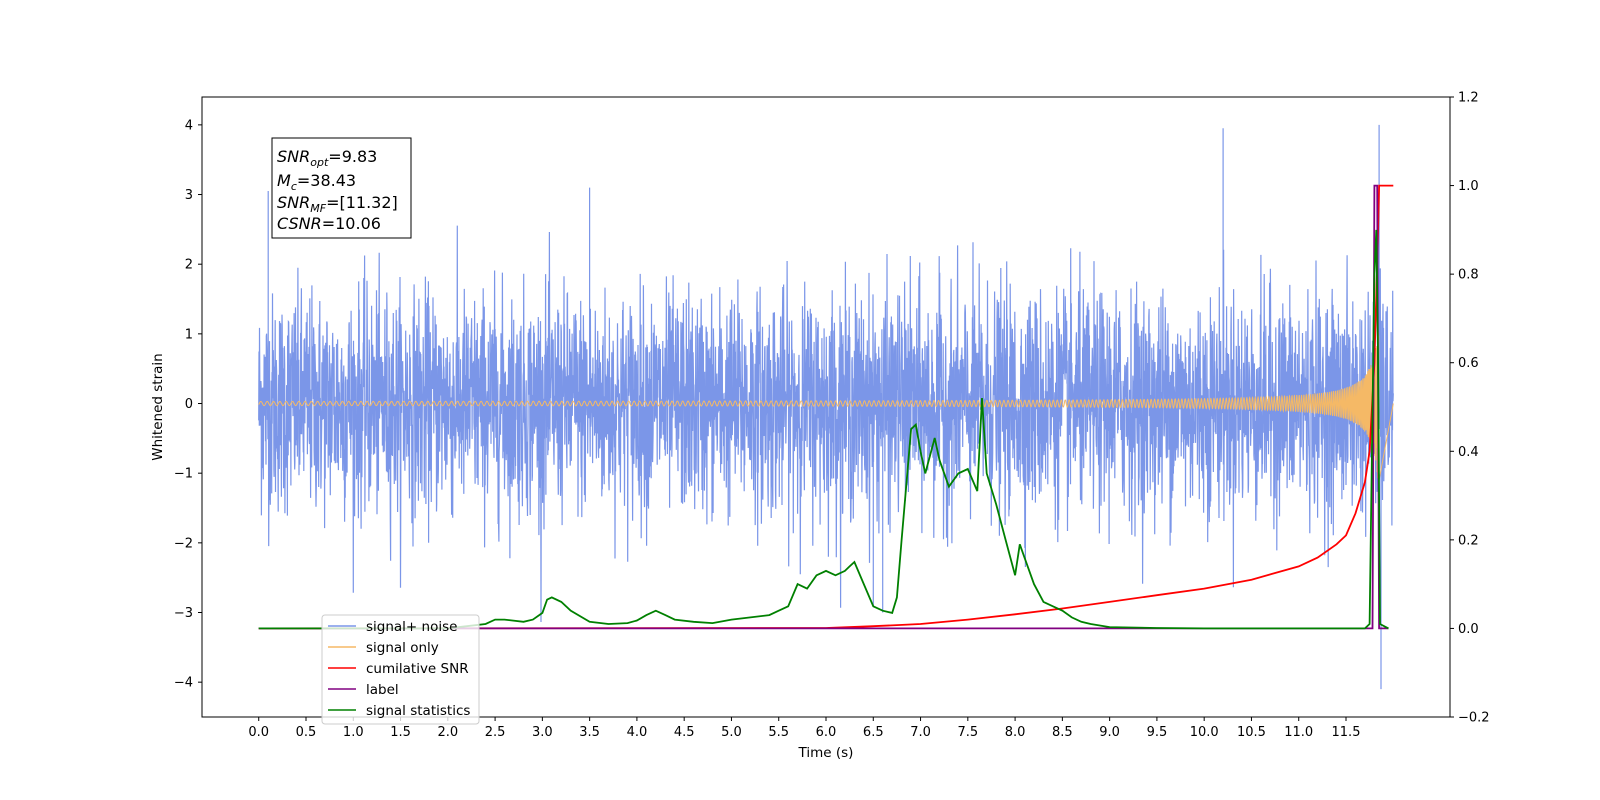  I want to click on legend-label-label: label, so click(382, 690).